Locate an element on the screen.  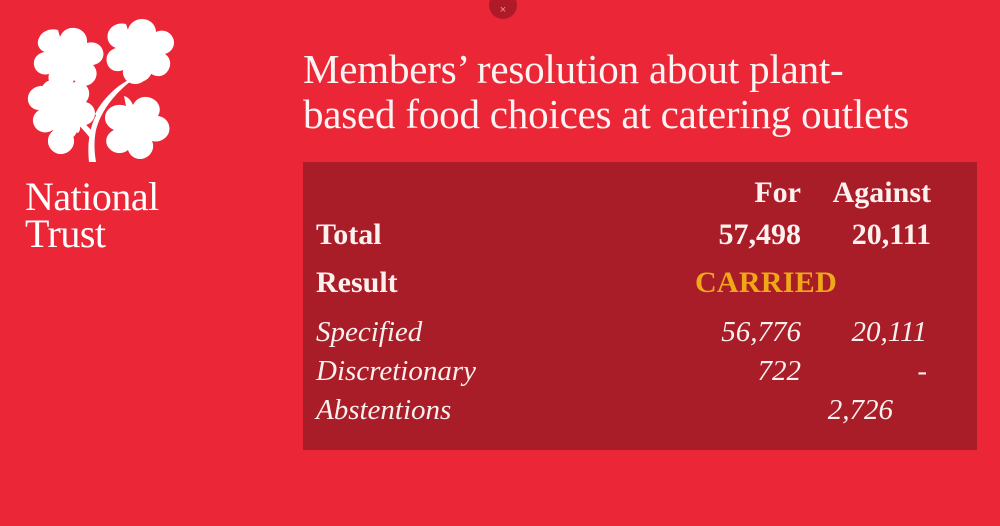
header-against-cell: Against is located at coordinates (881, 192).